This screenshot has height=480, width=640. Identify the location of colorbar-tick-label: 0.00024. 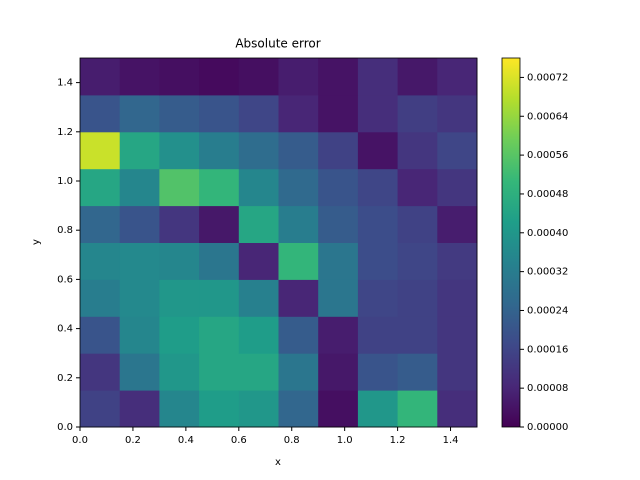
(547, 310).